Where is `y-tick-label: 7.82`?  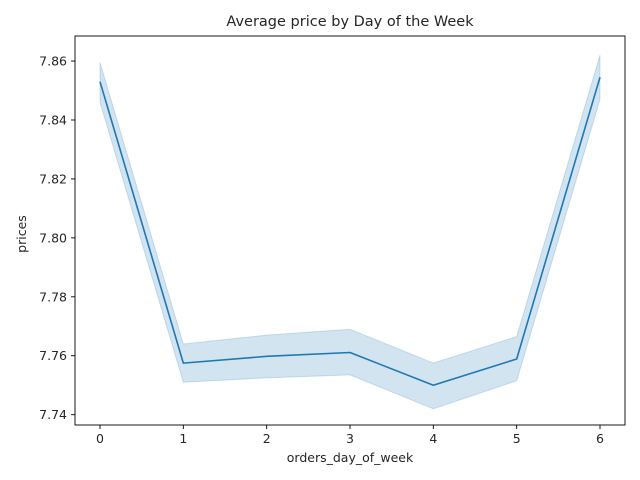
y-tick-label: 7.82 is located at coordinates (53, 178).